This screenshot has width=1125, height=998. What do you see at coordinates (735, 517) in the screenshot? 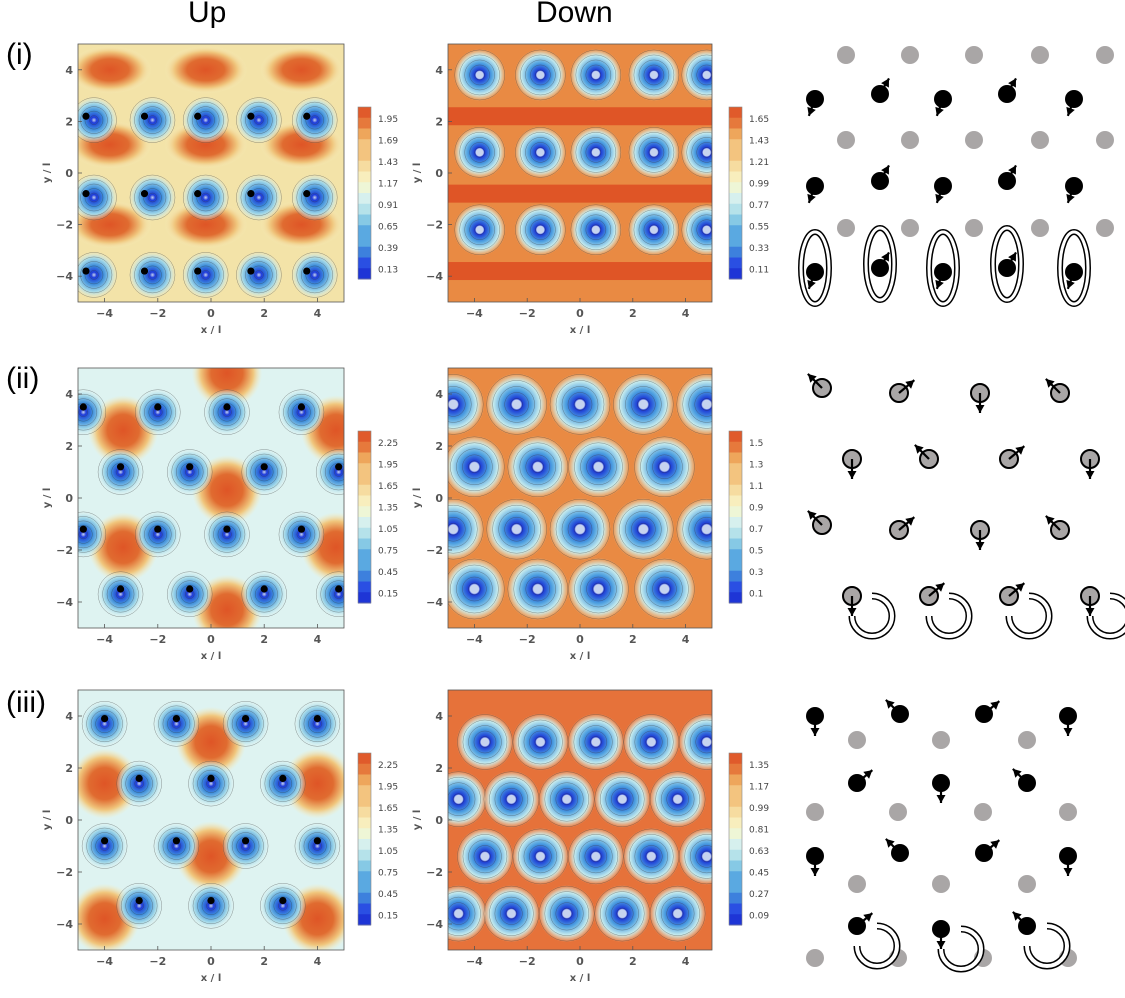
I see `colorbar-frame` at bounding box center [735, 517].